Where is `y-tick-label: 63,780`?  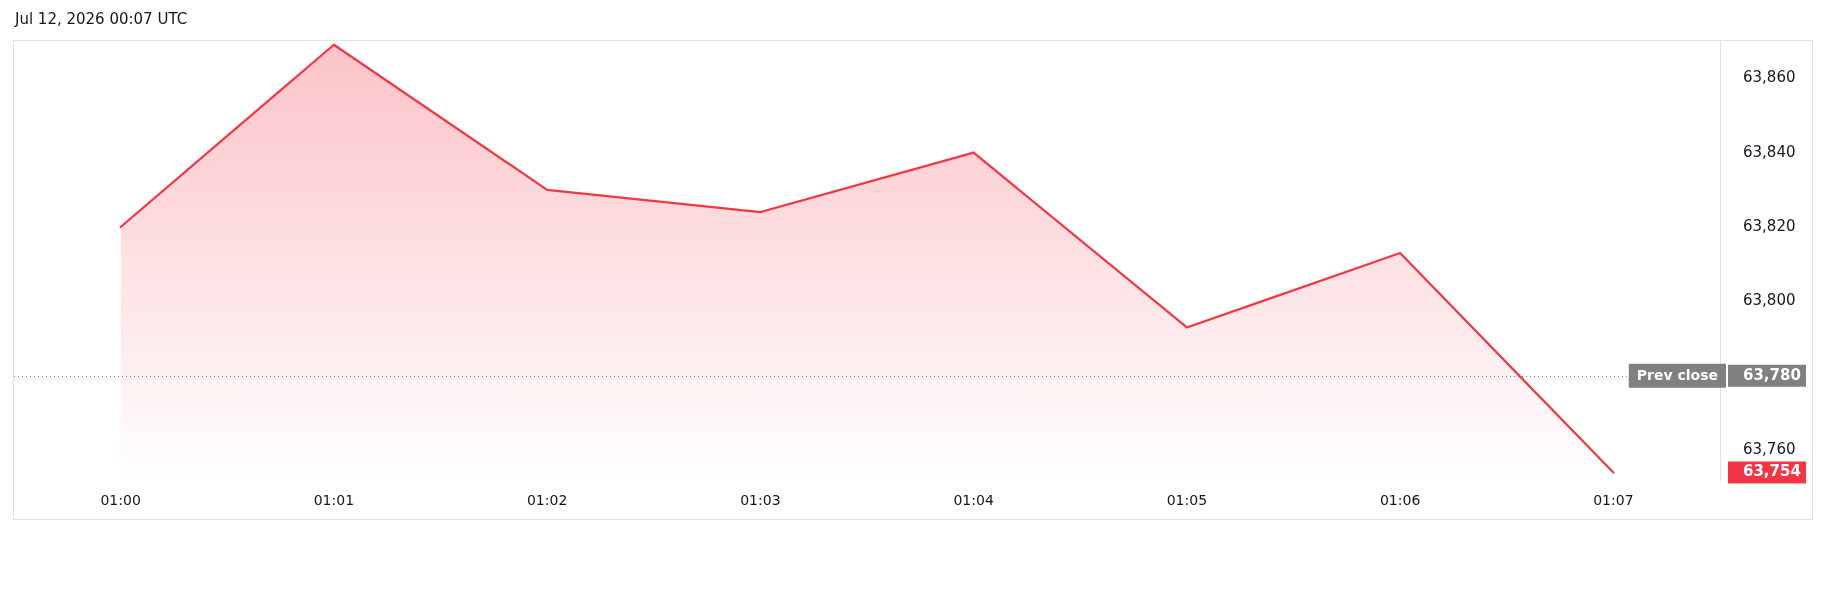 y-tick-label: 63,780 is located at coordinates (1772, 374).